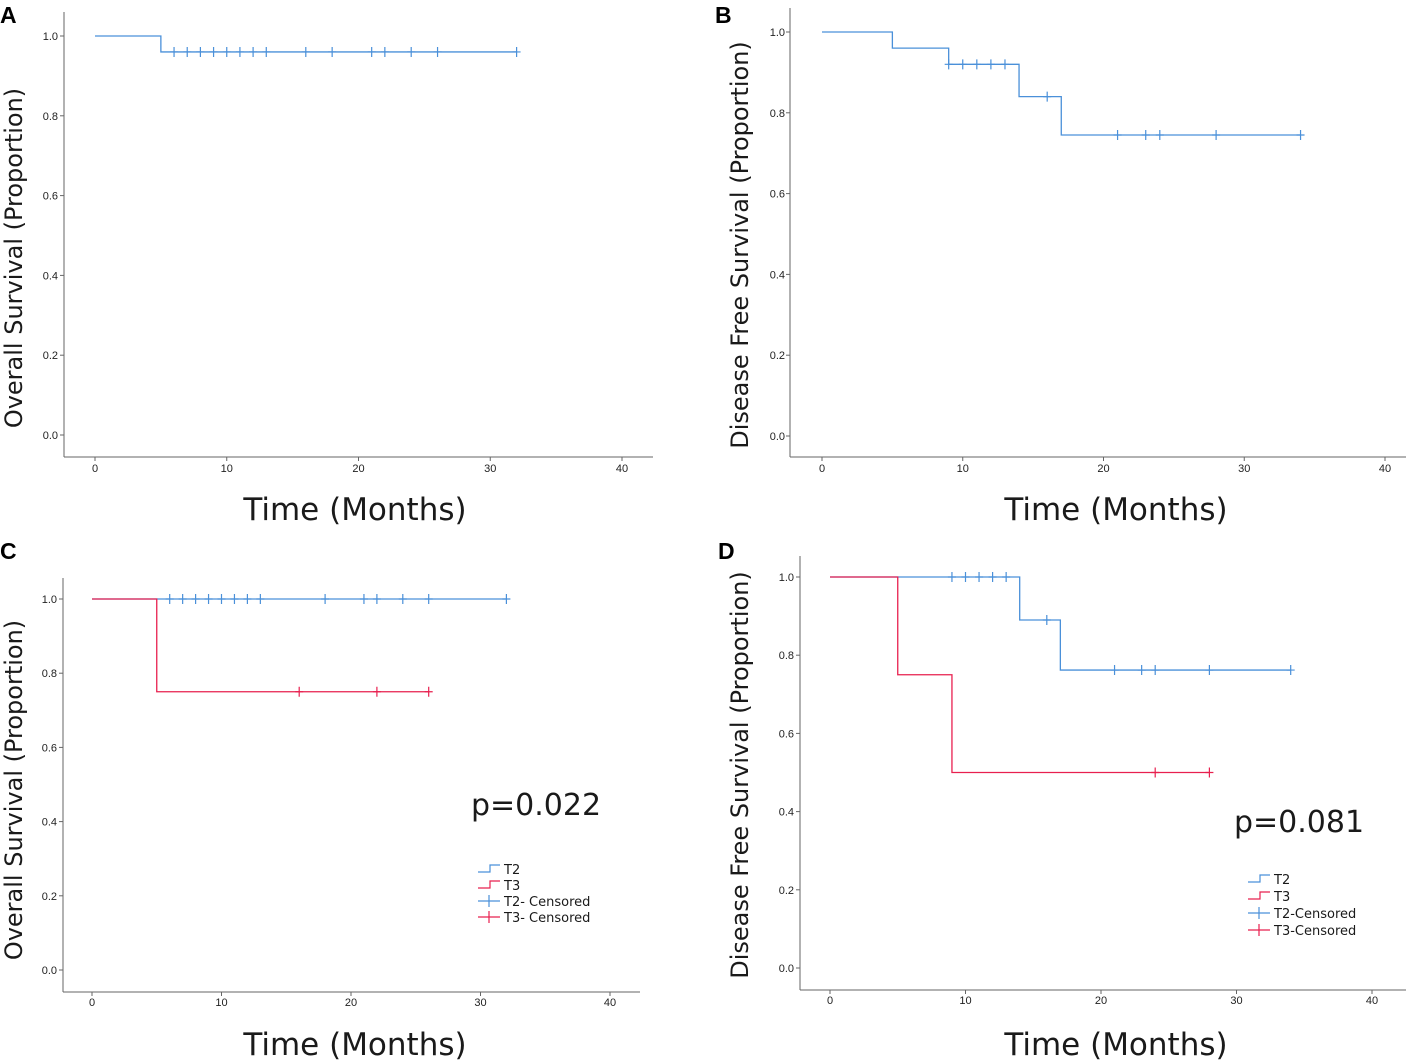 This screenshot has height=1063, width=1417. Describe the element at coordinates (546, 902) in the screenshot. I see `legend-label: T2- Censored` at that location.